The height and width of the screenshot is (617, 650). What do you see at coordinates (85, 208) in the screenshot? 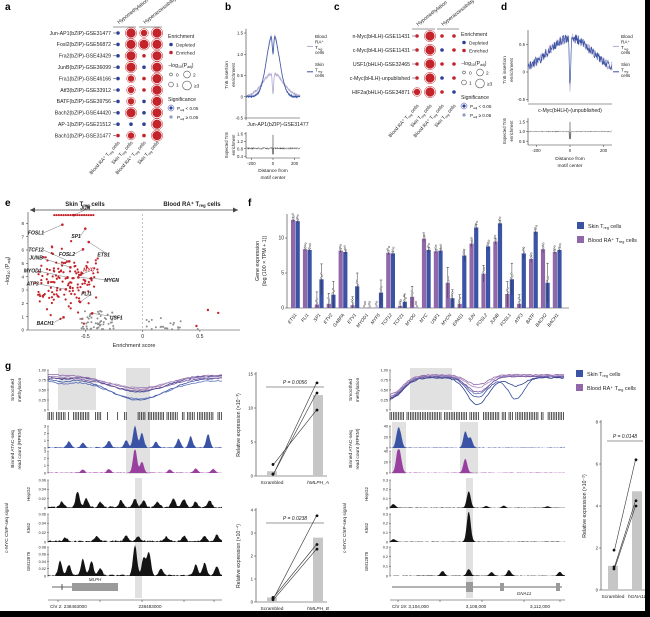
I see `gene-label-JUN: JUN` at bounding box center [85, 208].